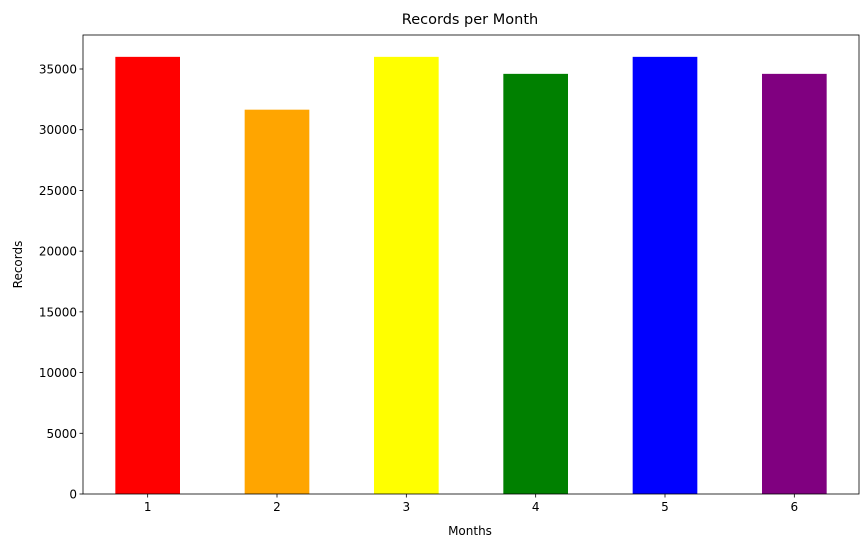 Image resolution: width=868 pixels, height=547 pixels. What do you see at coordinates (795, 507) in the screenshot?
I see `x-tick-label-6: 6` at bounding box center [795, 507].